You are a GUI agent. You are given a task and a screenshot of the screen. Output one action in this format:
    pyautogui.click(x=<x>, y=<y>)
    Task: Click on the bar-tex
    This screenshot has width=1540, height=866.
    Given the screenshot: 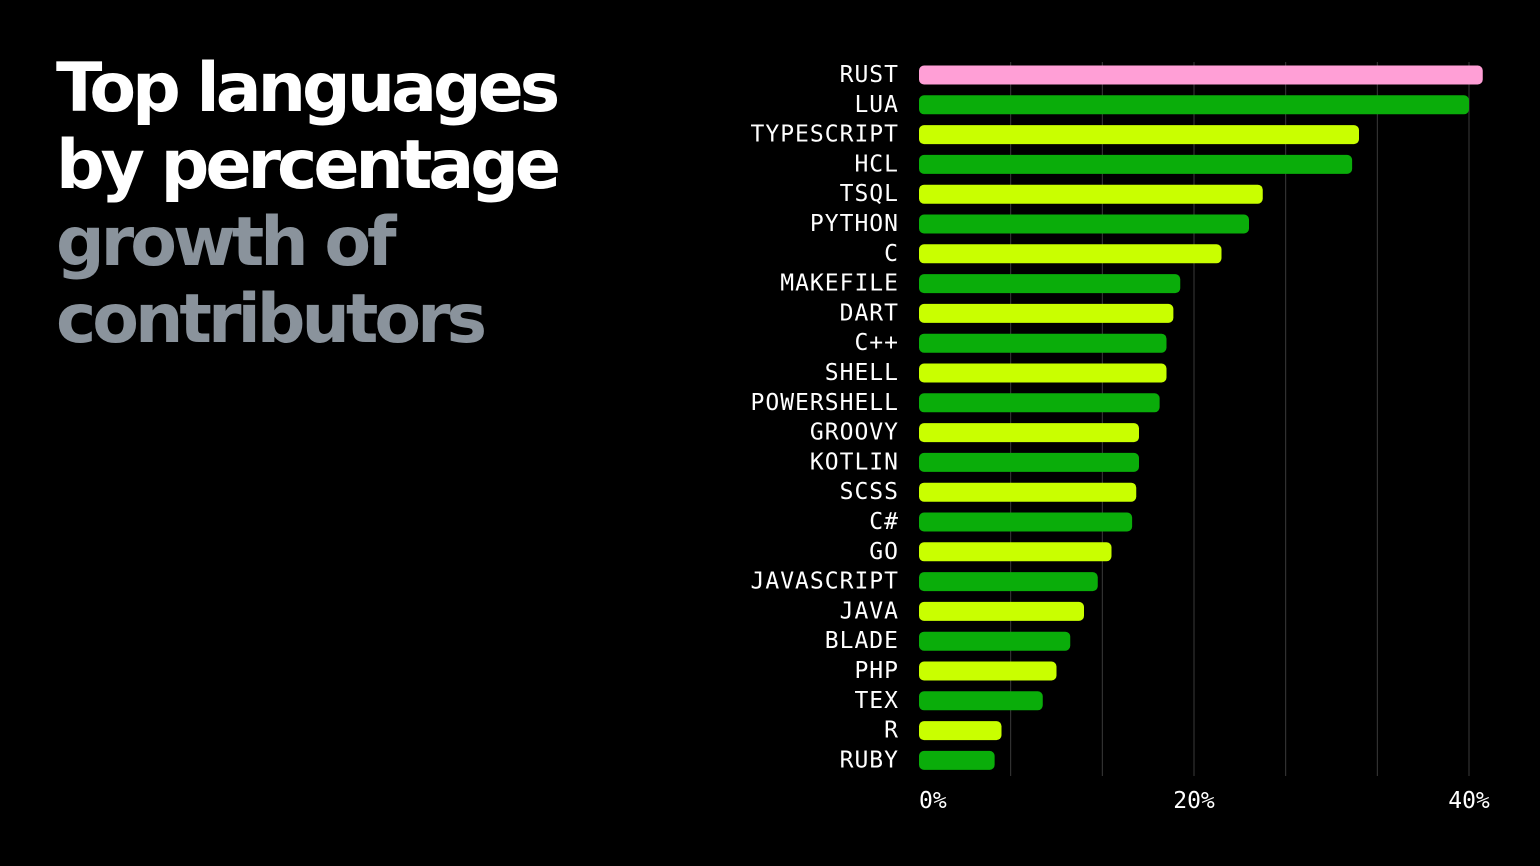 What is the action you would take?
    pyautogui.click(x=981, y=701)
    